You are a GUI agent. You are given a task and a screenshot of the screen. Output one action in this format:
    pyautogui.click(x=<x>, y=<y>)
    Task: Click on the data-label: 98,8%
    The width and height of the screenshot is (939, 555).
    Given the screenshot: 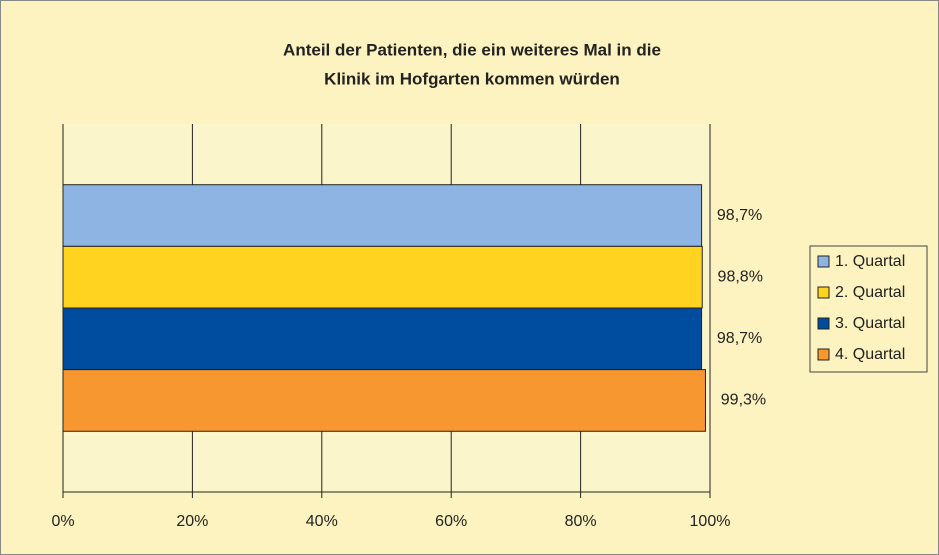 What is the action you would take?
    pyautogui.click(x=740, y=276)
    